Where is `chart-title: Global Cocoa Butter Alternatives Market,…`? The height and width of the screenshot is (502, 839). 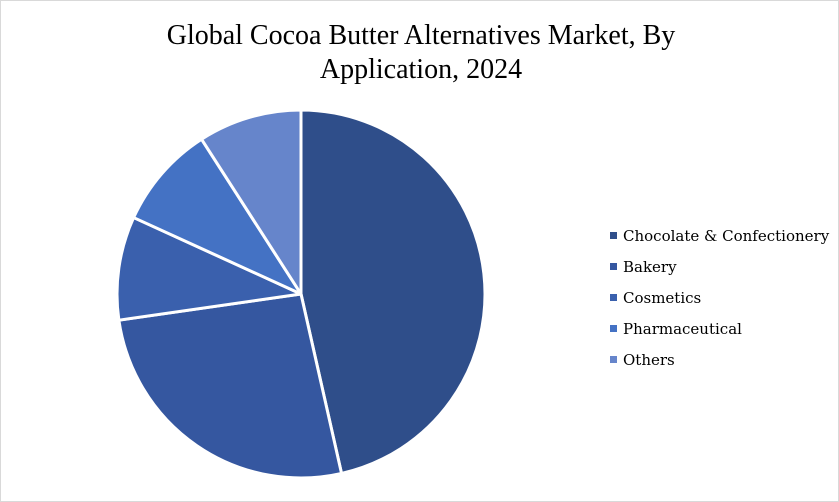
chart-title: Global Cocoa Butter Alternatives Market,… is located at coordinates (419, 53).